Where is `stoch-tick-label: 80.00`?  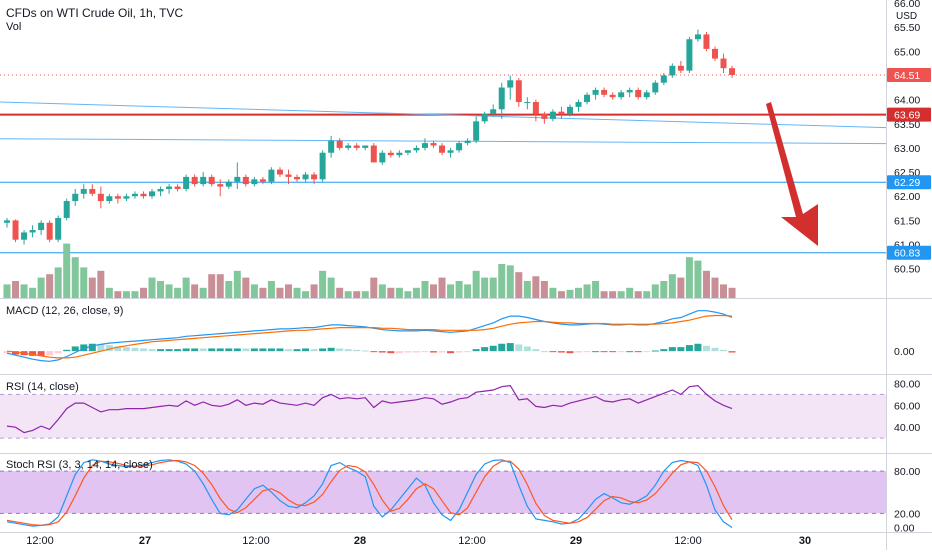 stoch-tick-label: 80.00 is located at coordinates (907, 472).